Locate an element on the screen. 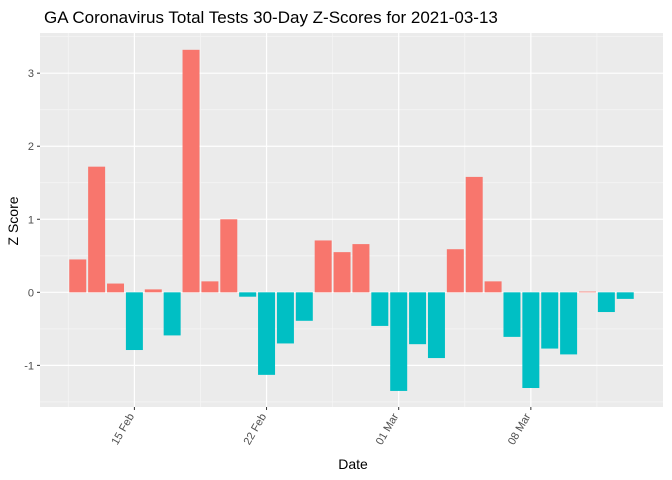 Image resolution: width=672 pixels, height=480 pixels. x-tick-label: 22 Feb is located at coordinates (256, 430).